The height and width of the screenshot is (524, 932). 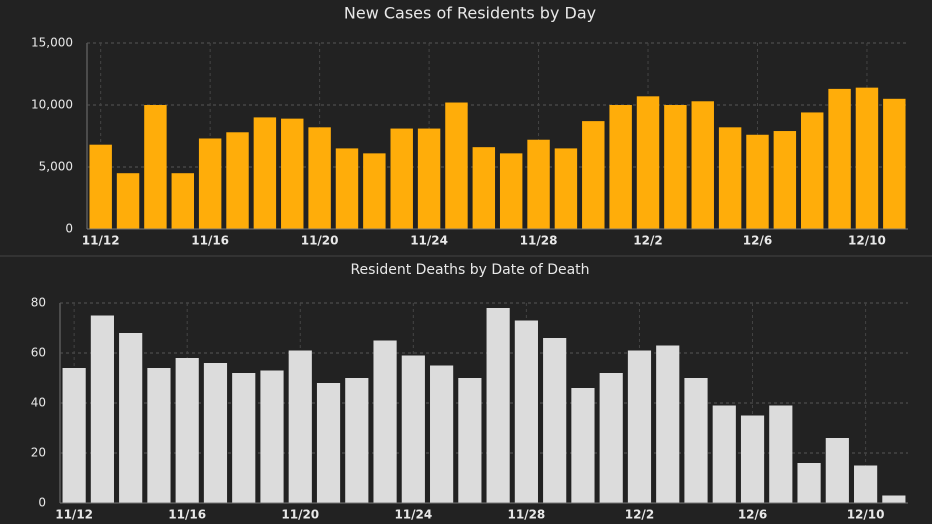 What do you see at coordinates (52, 43) in the screenshot?
I see `y-tick-label: 15,000` at bounding box center [52, 43].